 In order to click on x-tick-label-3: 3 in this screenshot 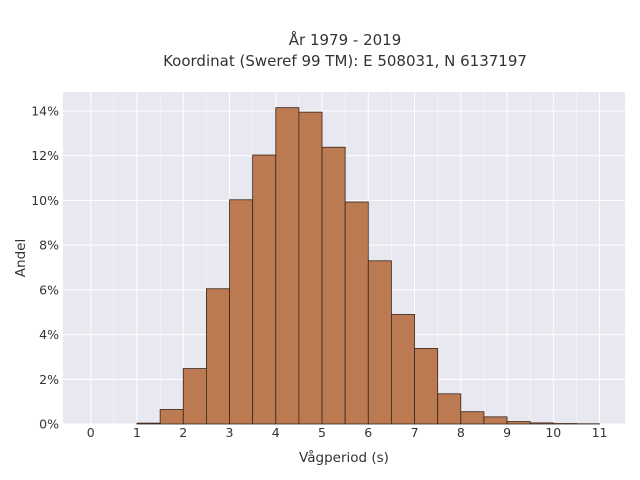, I will do `click(230, 432)`.